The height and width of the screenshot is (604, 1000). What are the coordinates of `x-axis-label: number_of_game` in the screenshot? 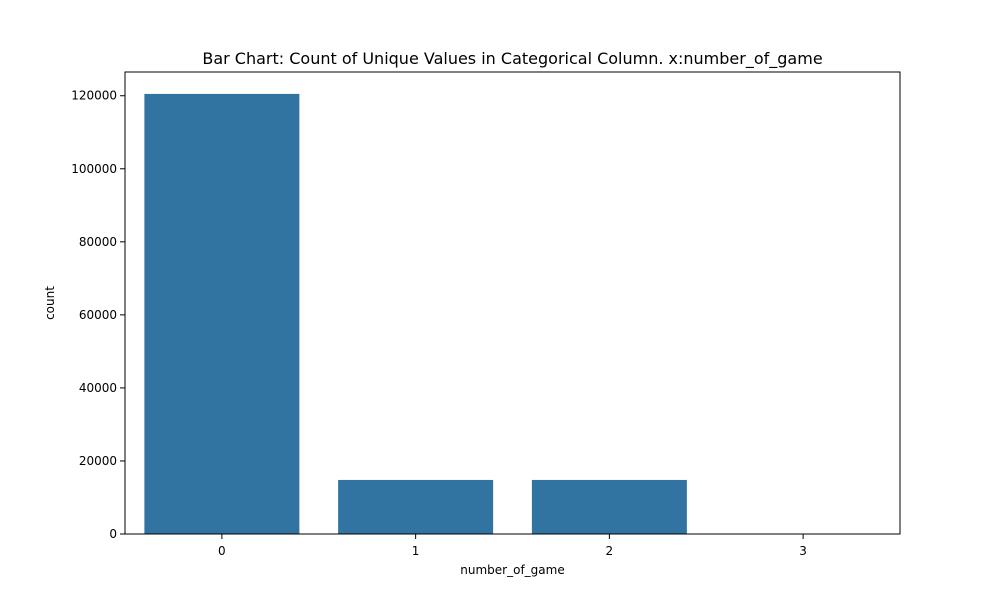 It's located at (512, 570).